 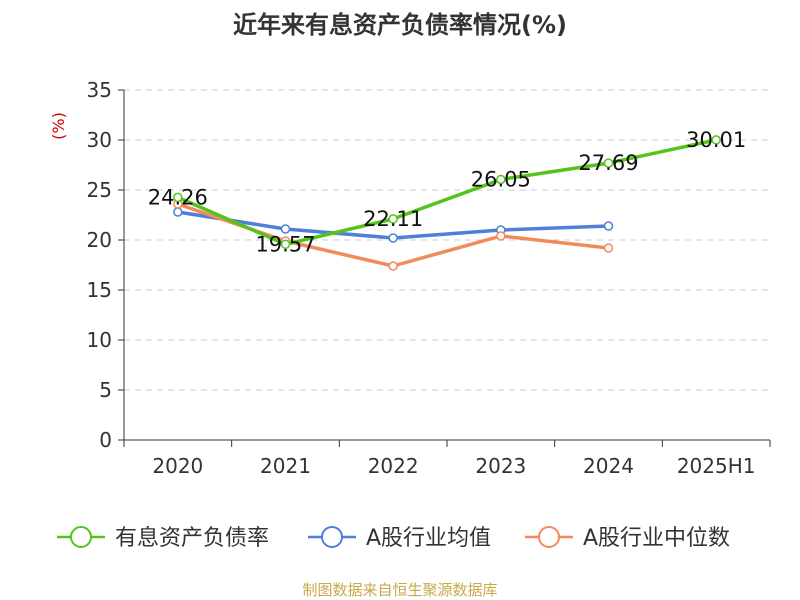 What do you see at coordinates (99, 240) in the screenshot?
I see `y-tick-label: 20` at bounding box center [99, 240].